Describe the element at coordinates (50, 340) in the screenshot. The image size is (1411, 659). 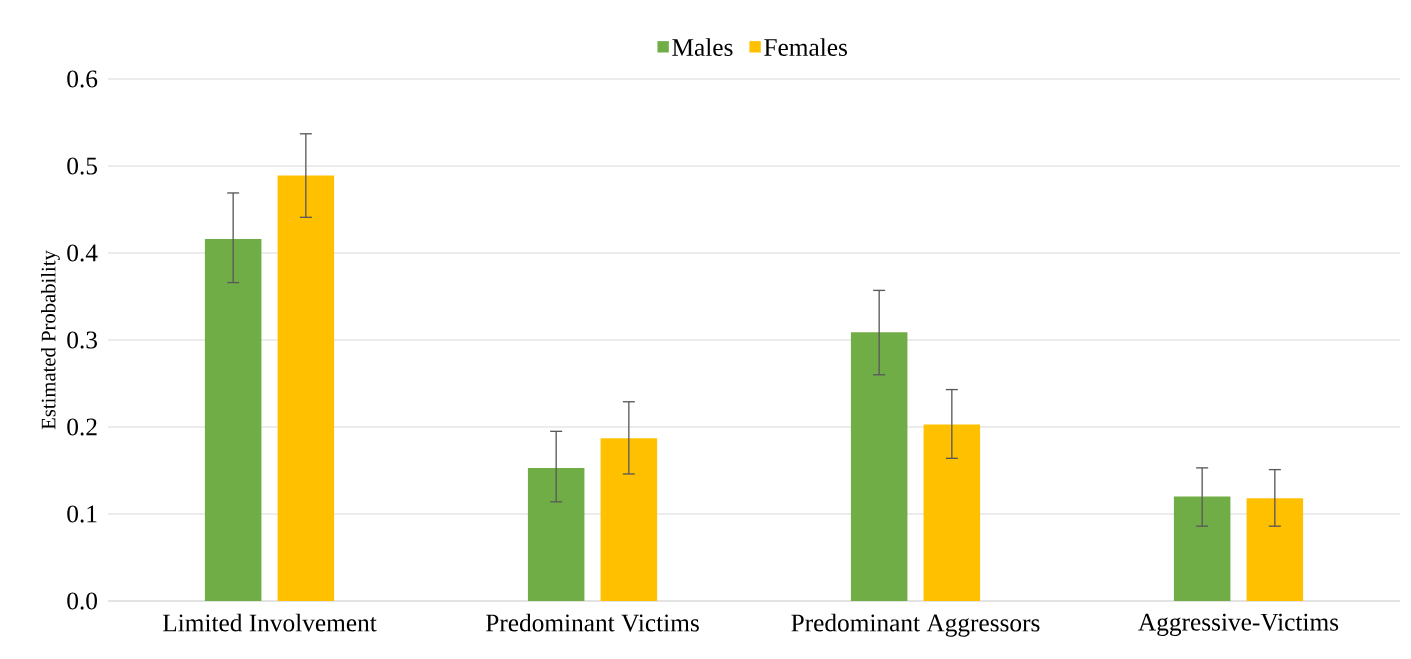
I see `y-axis-title: Estimated Probability` at that location.